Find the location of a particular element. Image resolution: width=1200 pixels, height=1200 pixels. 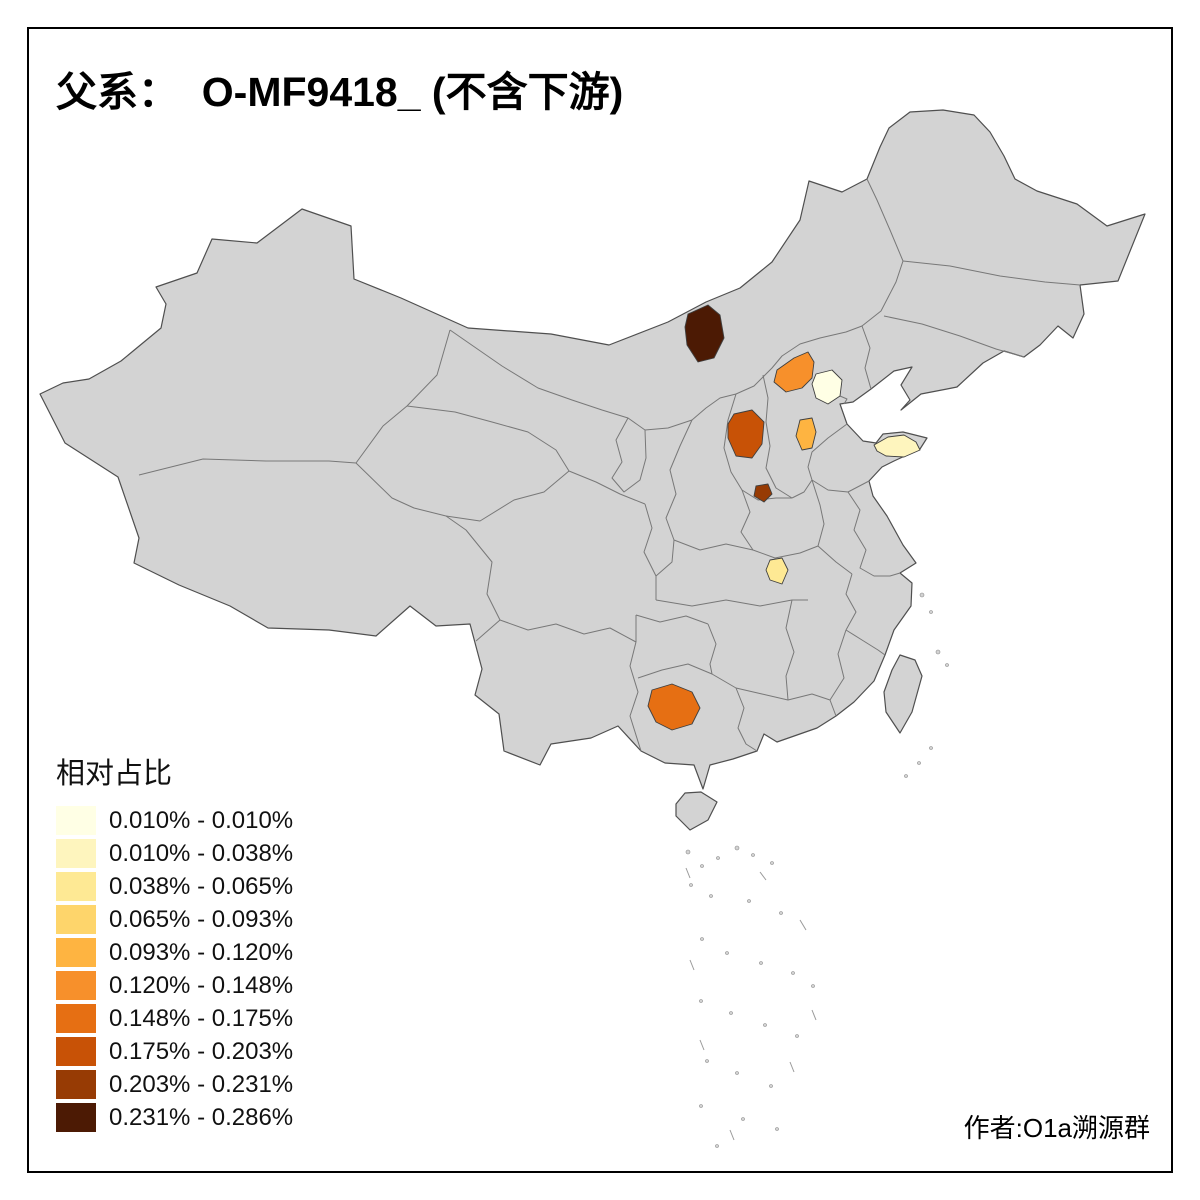

legend-label: 0.175% - 0.203% is located at coordinates (201, 1051).